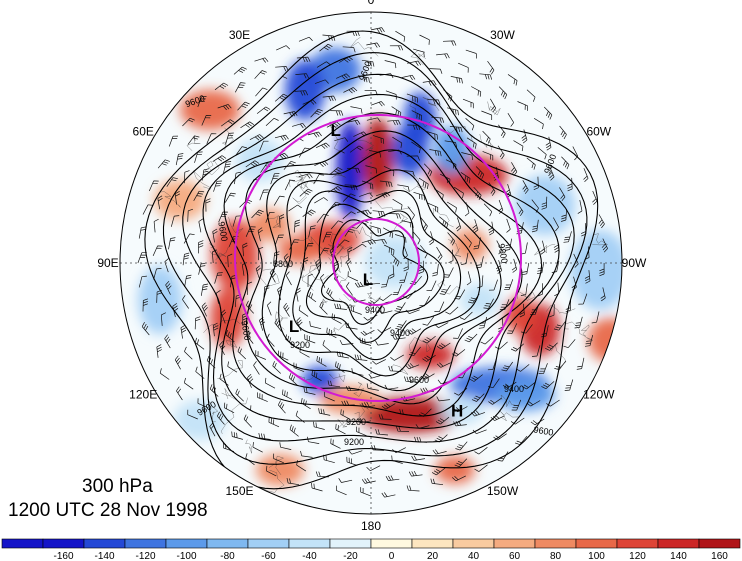  Describe the element at coordinates (599, 395) in the screenshot. I see `longitude-label: 120W` at that location.